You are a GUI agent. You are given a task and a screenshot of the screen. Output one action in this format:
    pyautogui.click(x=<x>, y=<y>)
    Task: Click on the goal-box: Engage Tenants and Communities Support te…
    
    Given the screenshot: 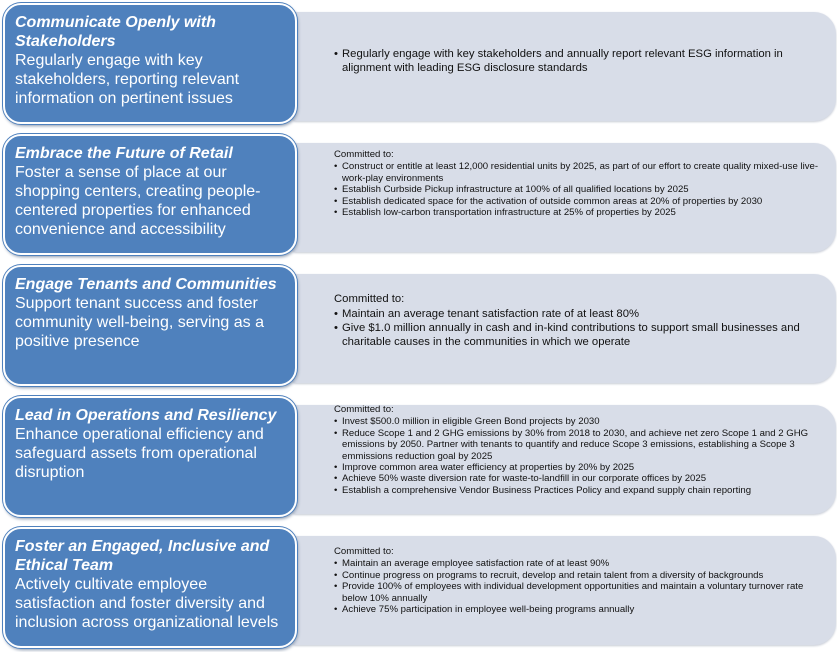 What is the action you would take?
    pyautogui.click(x=150, y=325)
    